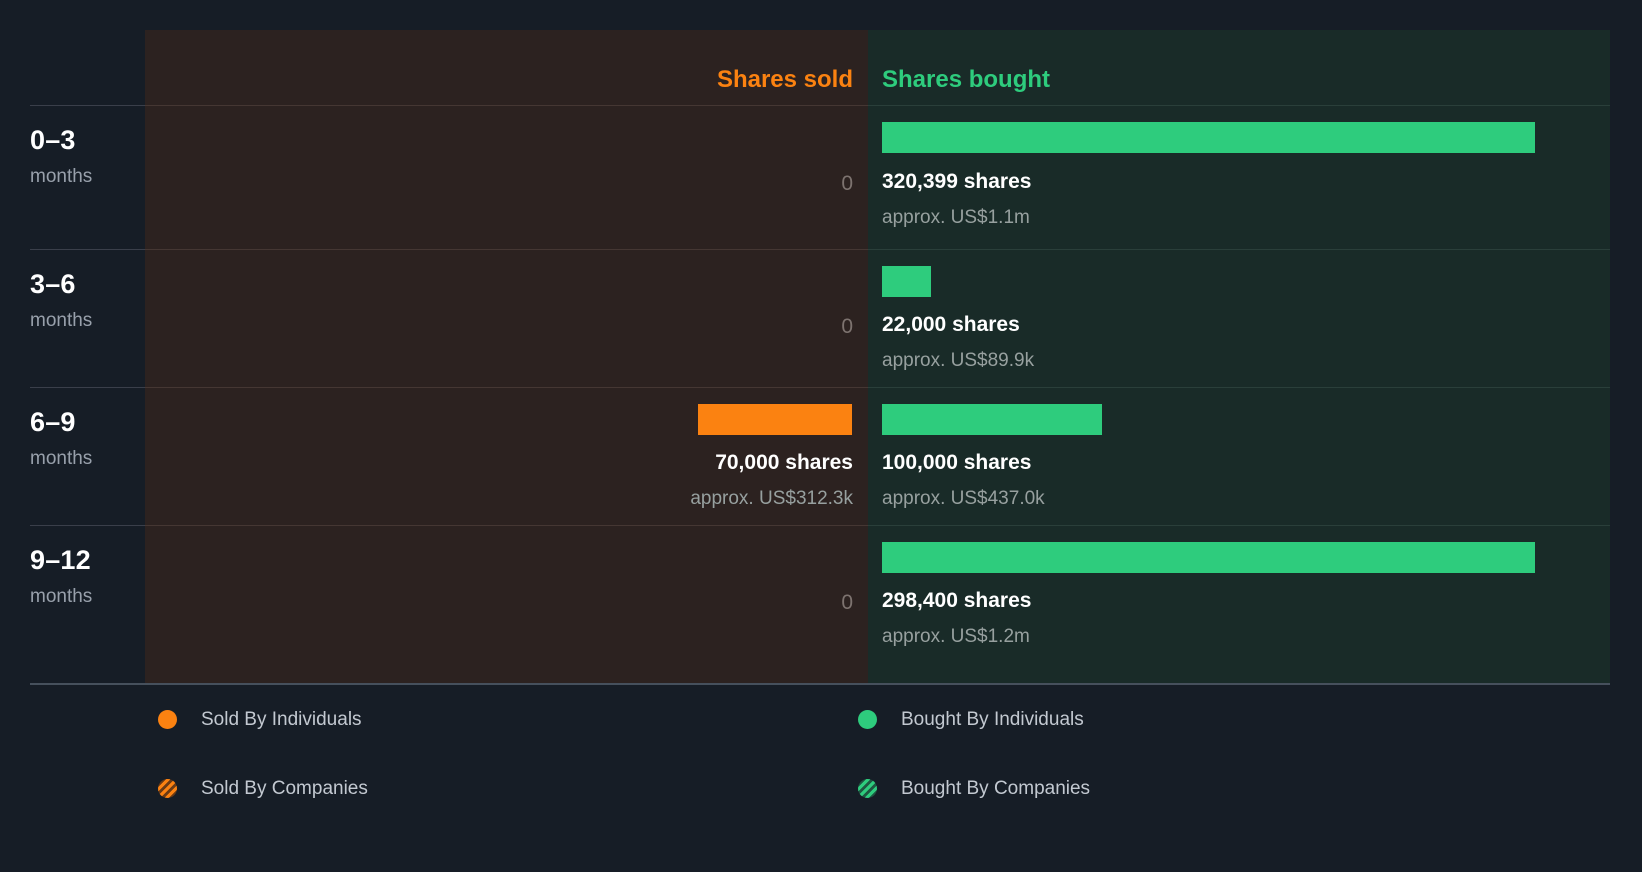  I want to click on legend-item-bought-individuals: Bought By Individuals, so click(971, 719).